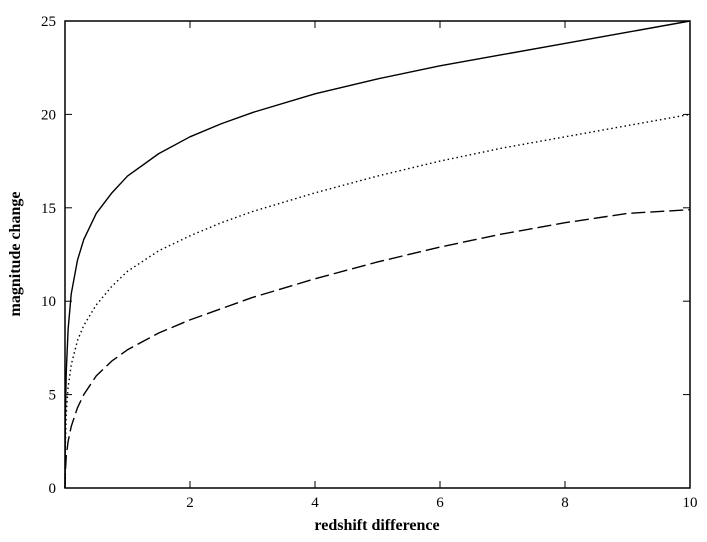 The width and height of the screenshot is (707, 542). What do you see at coordinates (565, 503) in the screenshot?
I see `x-tick-label: 8` at bounding box center [565, 503].